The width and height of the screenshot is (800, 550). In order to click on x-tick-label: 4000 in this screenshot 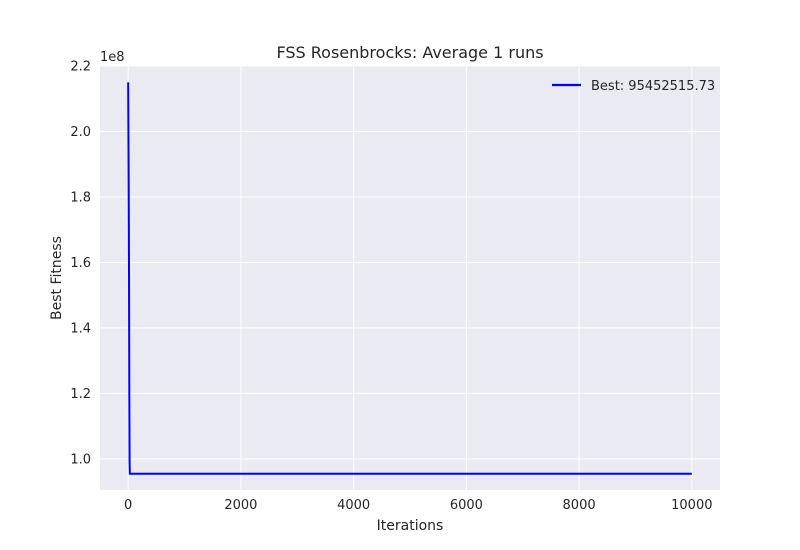, I will do `click(353, 505)`.